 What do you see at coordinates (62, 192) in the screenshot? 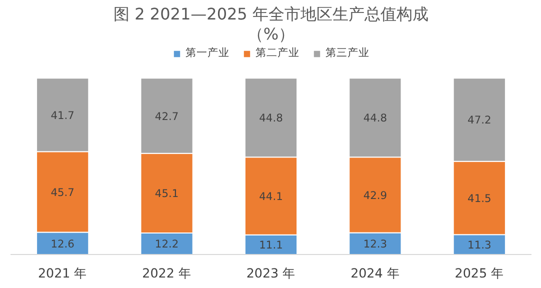
I see `data-label: 45.7` at bounding box center [62, 192].